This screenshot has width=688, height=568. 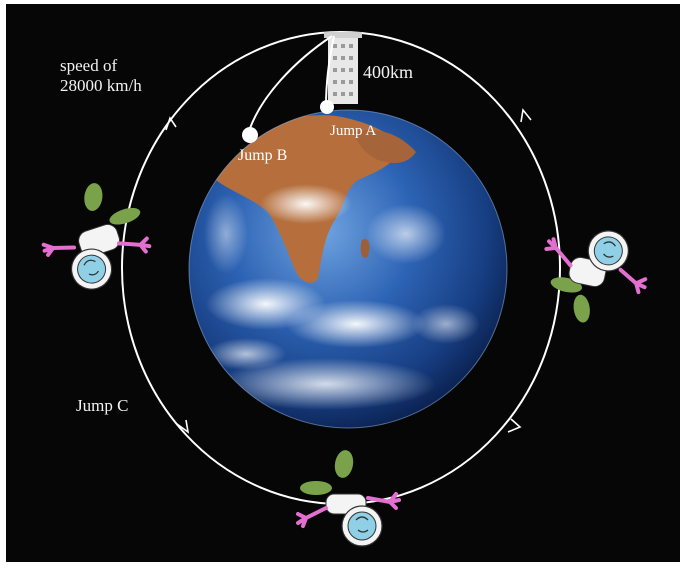 I want to click on jump-a-label: Jump A, so click(x=353, y=131).